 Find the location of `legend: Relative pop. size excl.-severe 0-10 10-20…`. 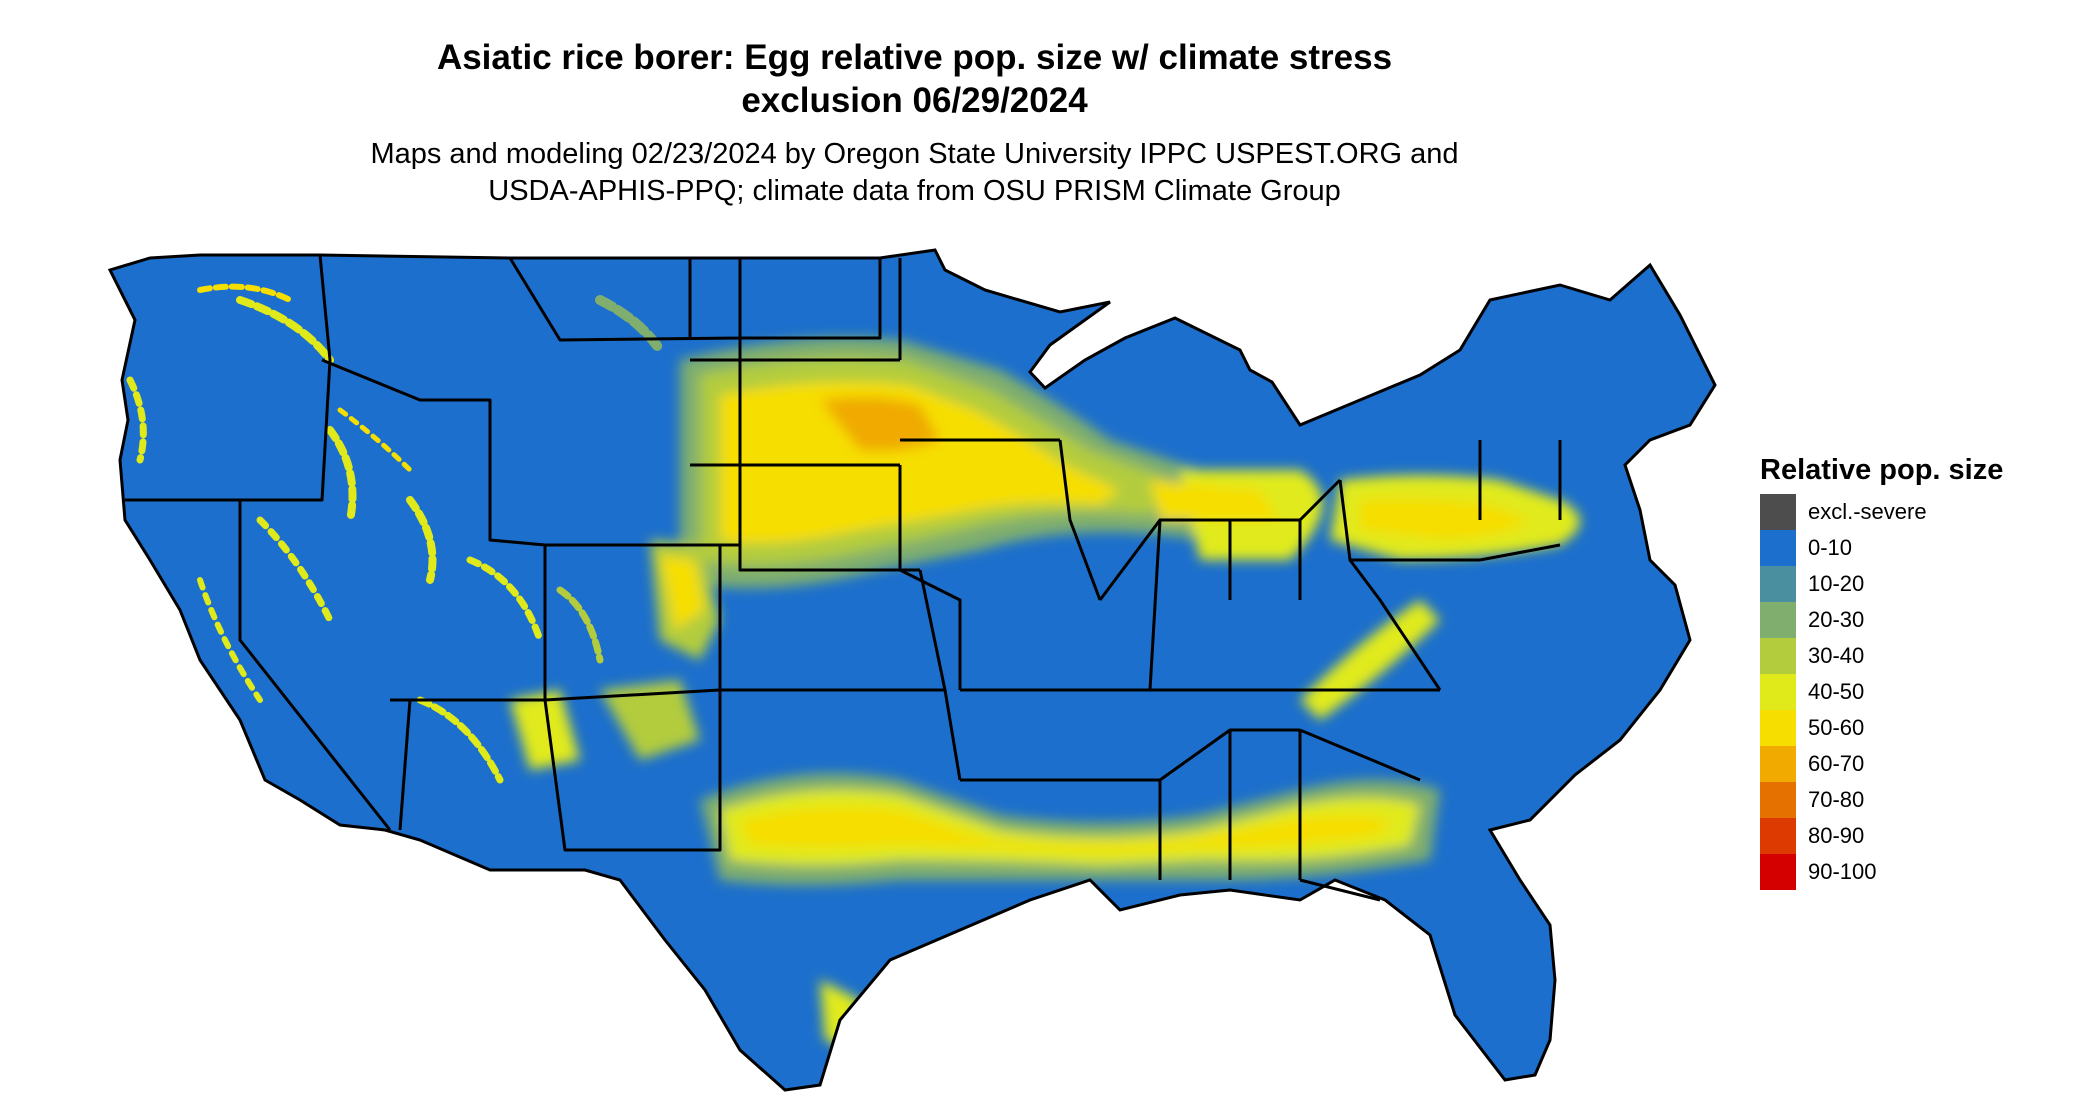

legend: Relative pop. size excl.-severe 0-10 10-20… is located at coordinates (1881, 671).